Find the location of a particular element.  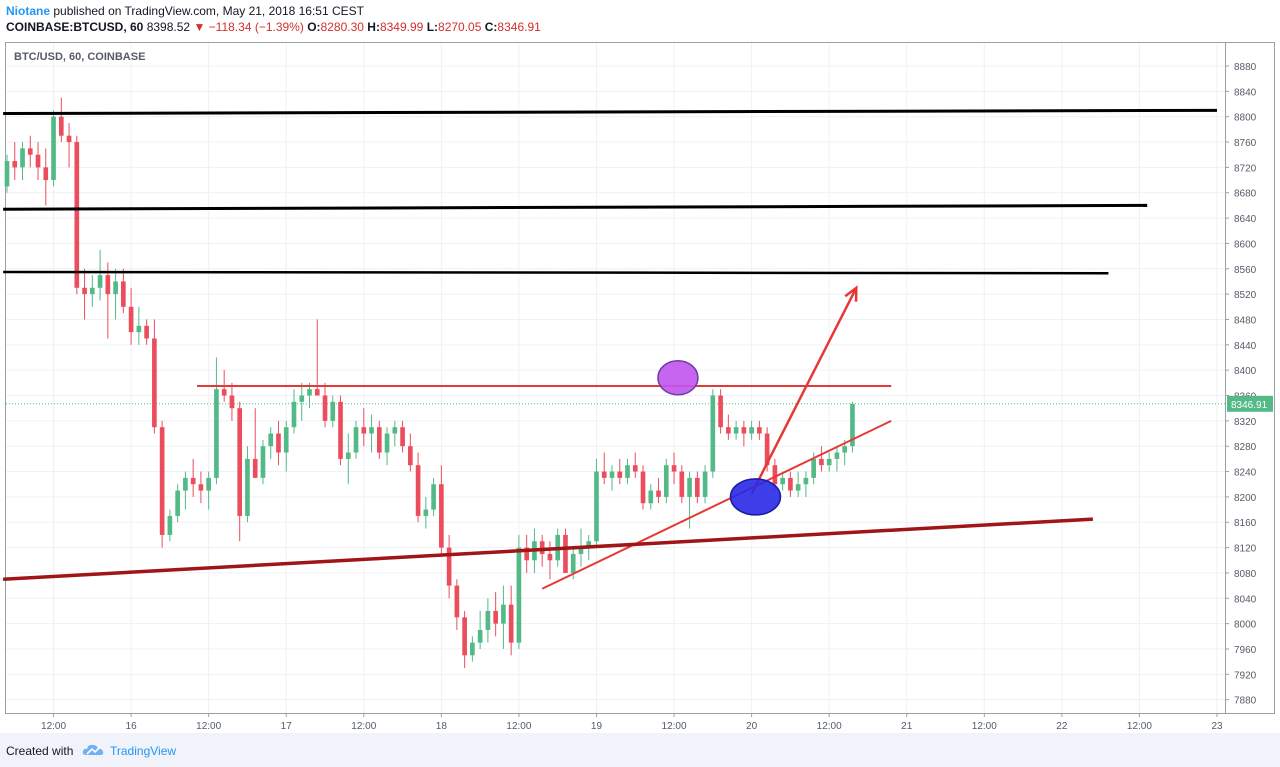

support-trend-line is located at coordinates (548, 549).